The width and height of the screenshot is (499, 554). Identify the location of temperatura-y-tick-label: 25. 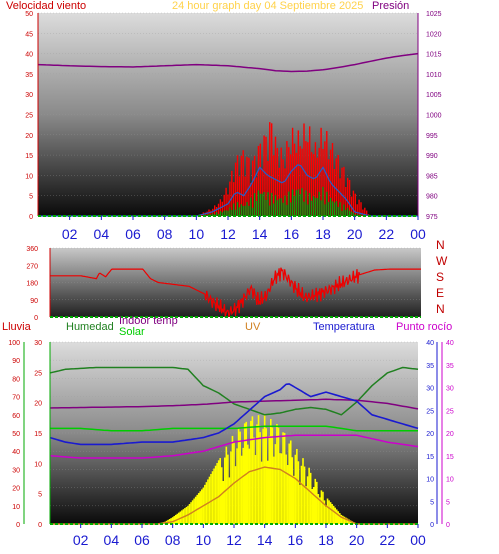
(430, 411).